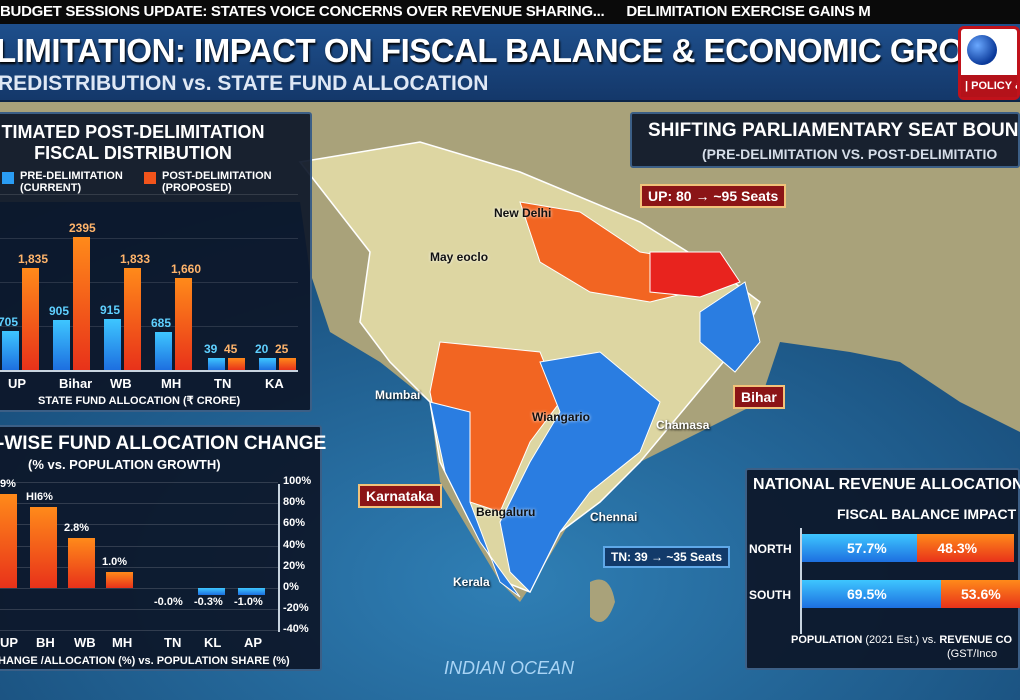 This screenshot has height=700, width=1020. What do you see at coordinates (561, 417) in the screenshot?
I see `label-wiangario: Wiangario` at bounding box center [561, 417].